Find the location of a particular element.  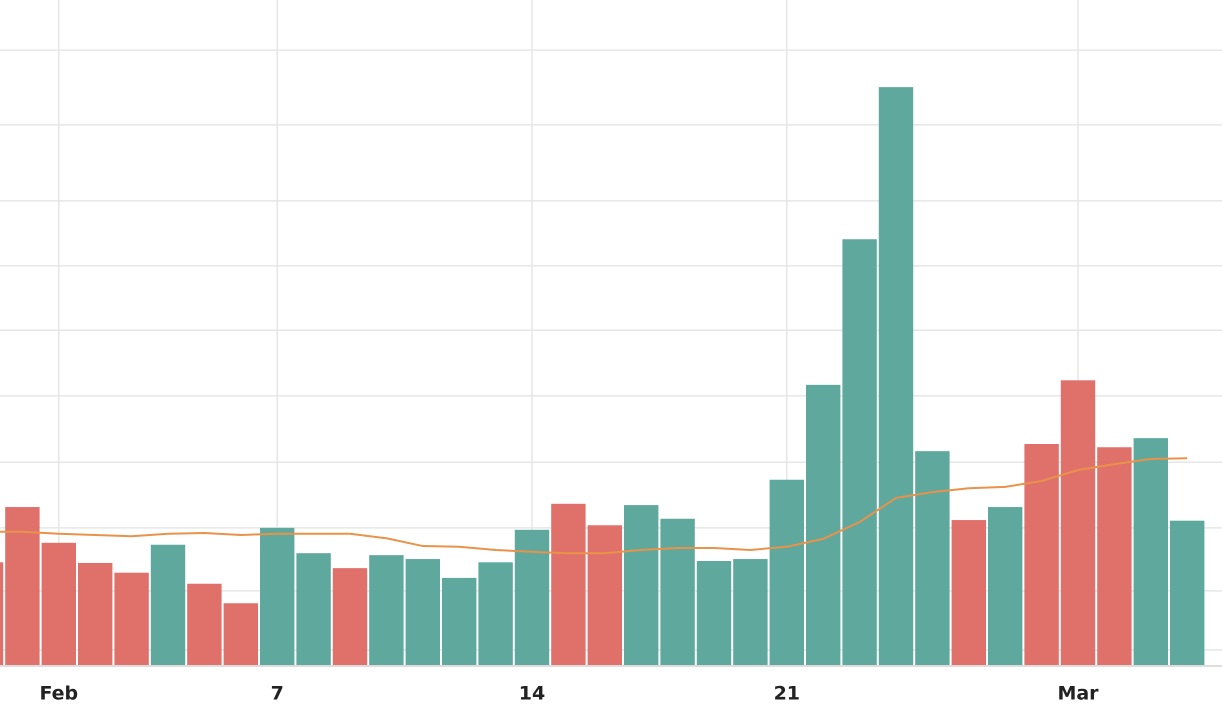

x-tick-label: 14 is located at coordinates (532, 694).